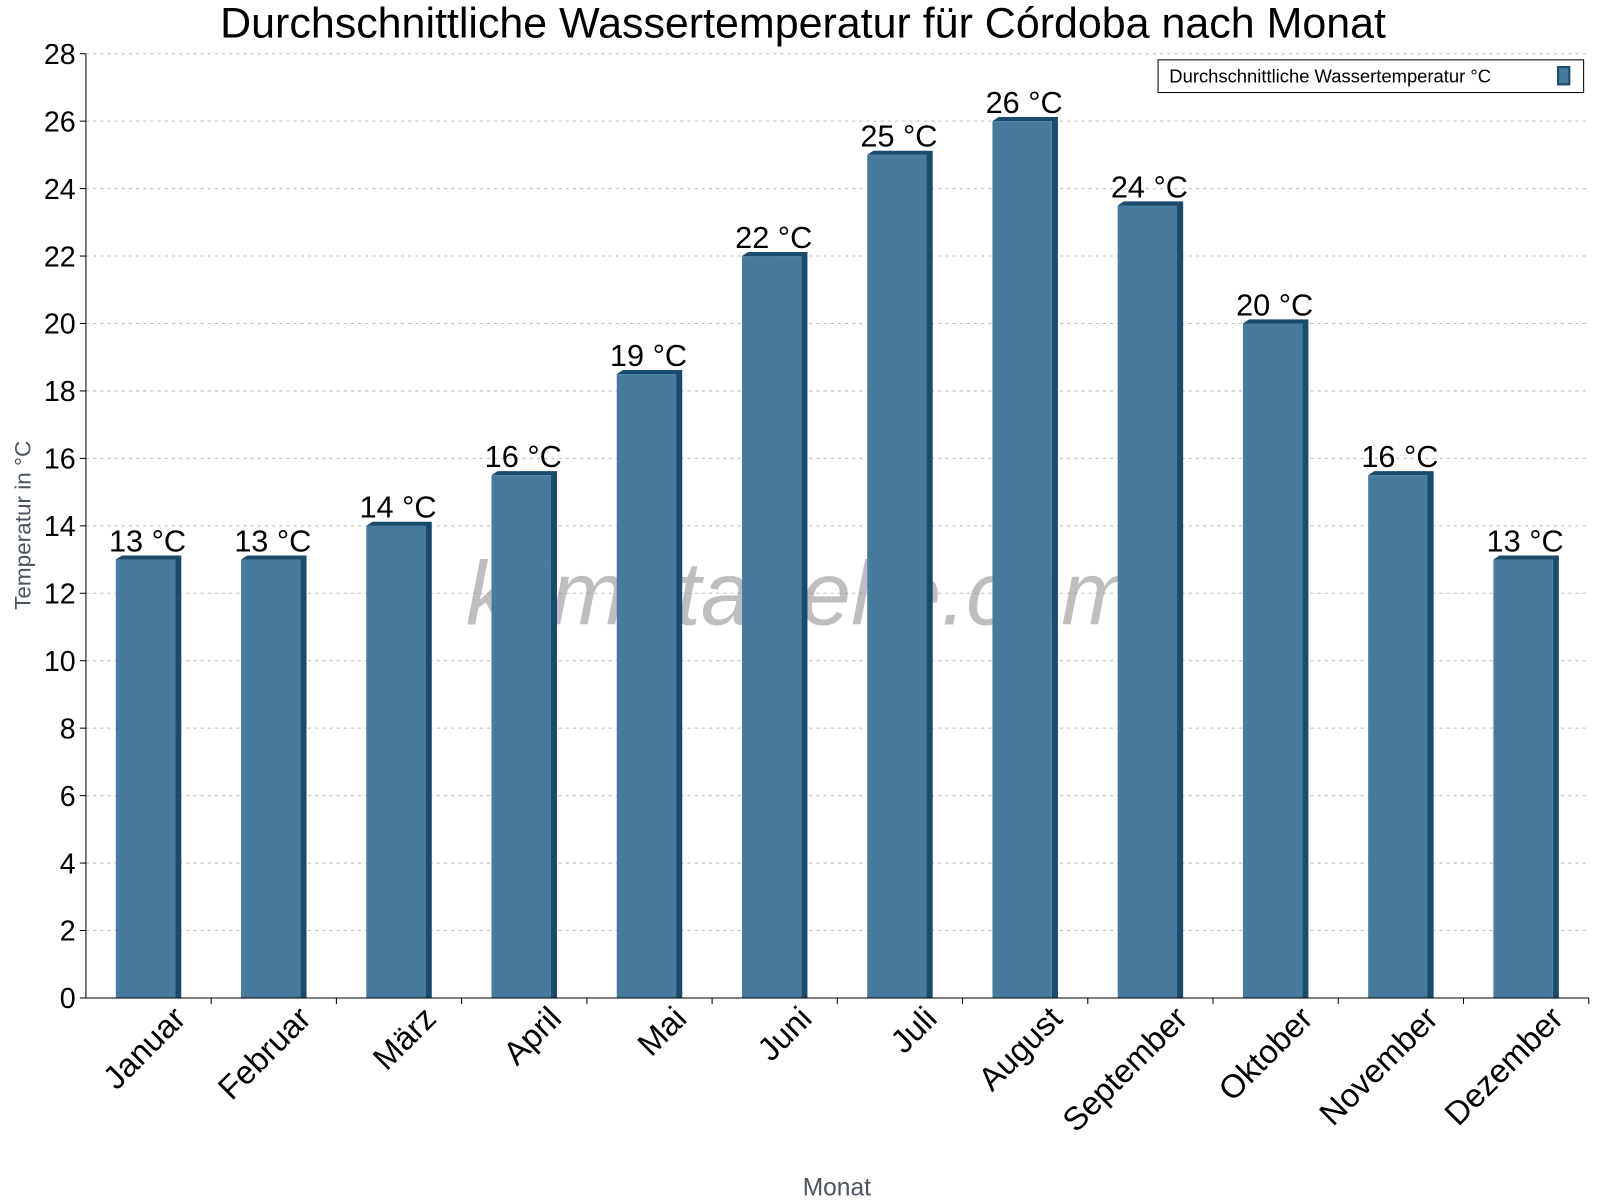  What do you see at coordinates (913, 1029) in the screenshot?
I see `x-tick-label: Juli` at bounding box center [913, 1029].